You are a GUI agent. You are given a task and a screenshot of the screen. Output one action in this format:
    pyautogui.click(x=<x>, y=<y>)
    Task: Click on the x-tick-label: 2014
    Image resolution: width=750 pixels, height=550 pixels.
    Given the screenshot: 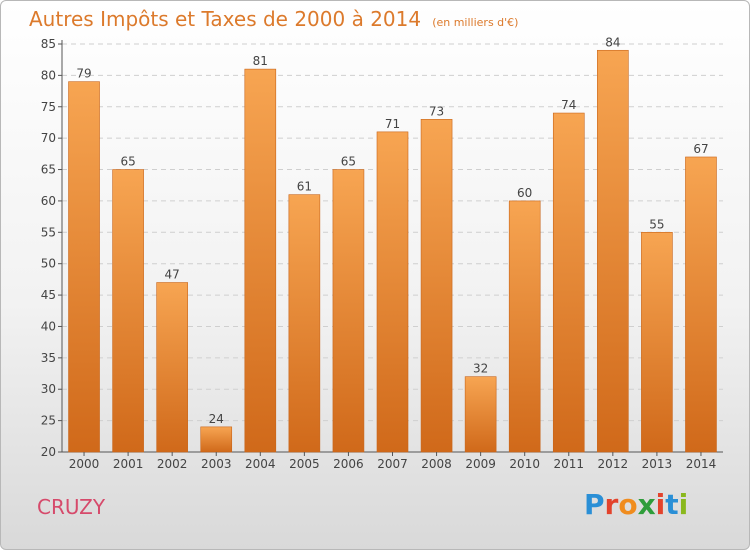 What is the action you would take?
    pyautogui.click(x=701, y=464)
    